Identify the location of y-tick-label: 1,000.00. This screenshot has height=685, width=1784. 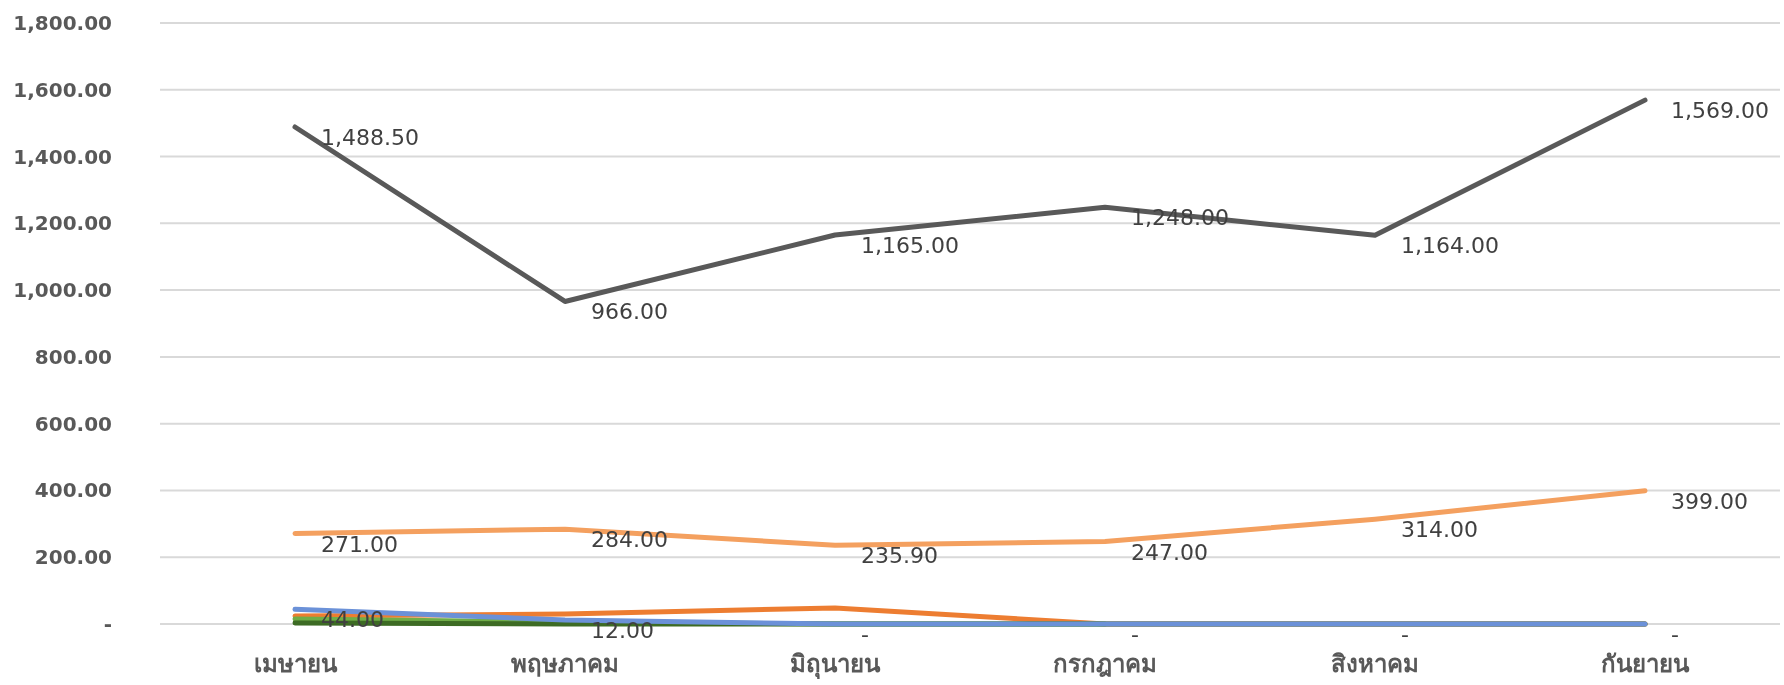
(62, 290).